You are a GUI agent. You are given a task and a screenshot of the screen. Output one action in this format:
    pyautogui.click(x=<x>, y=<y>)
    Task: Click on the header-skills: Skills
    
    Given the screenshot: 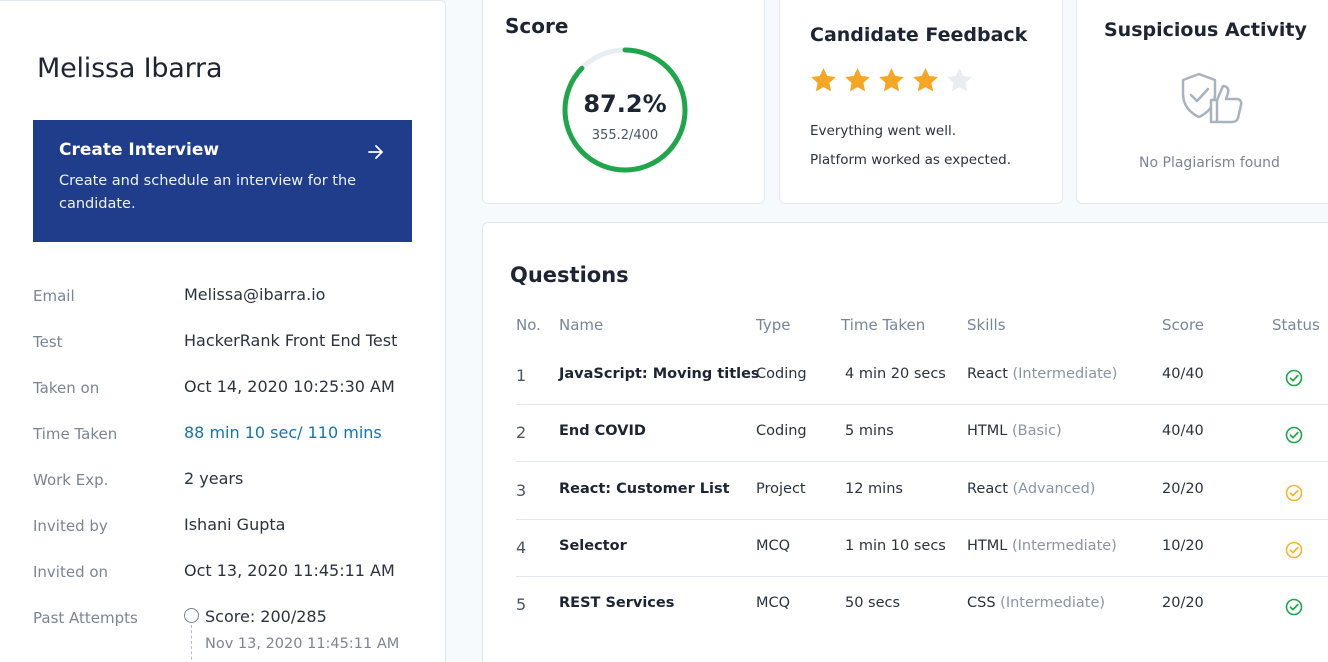 What is the action you would take?
    pyautogui.click(x=986, y=325)
    